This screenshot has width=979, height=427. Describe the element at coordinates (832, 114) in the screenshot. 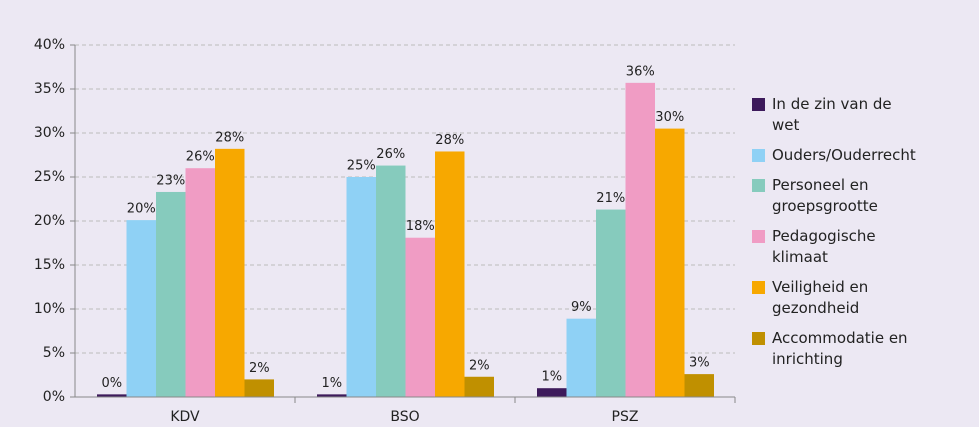

I see `legend-label: In de zin van de wet` at that location.